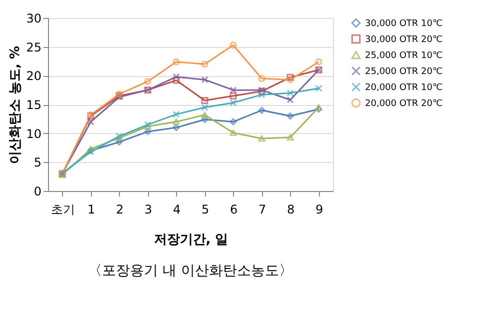 This screenshot has width=490, height=322. What do you see at coordinates (38, 191) in the screenshot?
I see `y-tick-label: 0` at bounding box center [38, 191].